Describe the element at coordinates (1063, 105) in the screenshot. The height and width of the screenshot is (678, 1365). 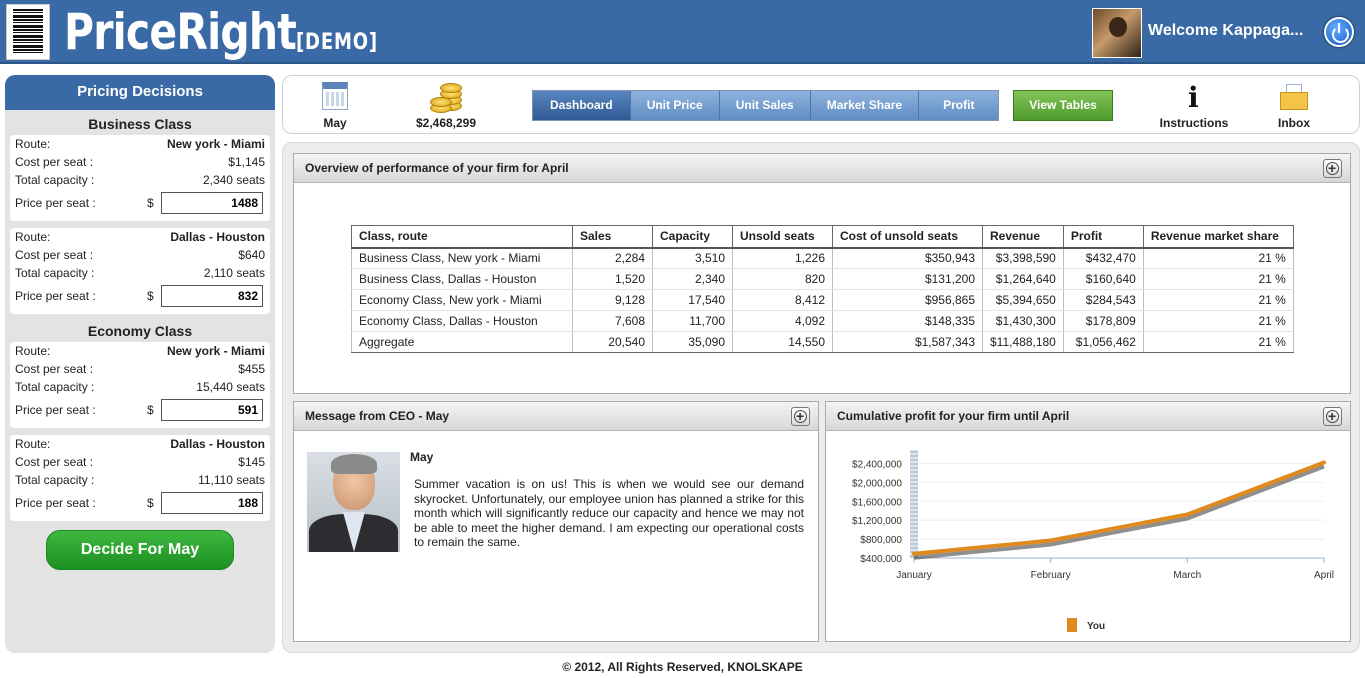
I see `view-tables-button: View Tables` at that location.